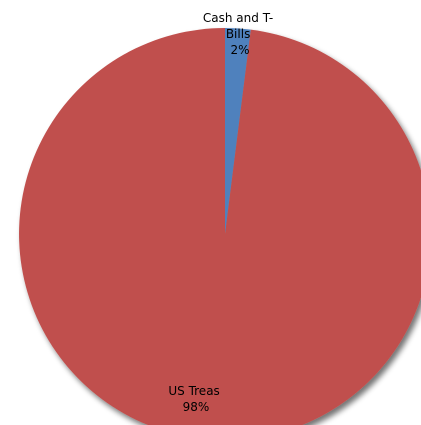 This screenshot has width=421, height=425. I want to click on slice-label-cash-line-1: Cash and T-, so click(238, 18).